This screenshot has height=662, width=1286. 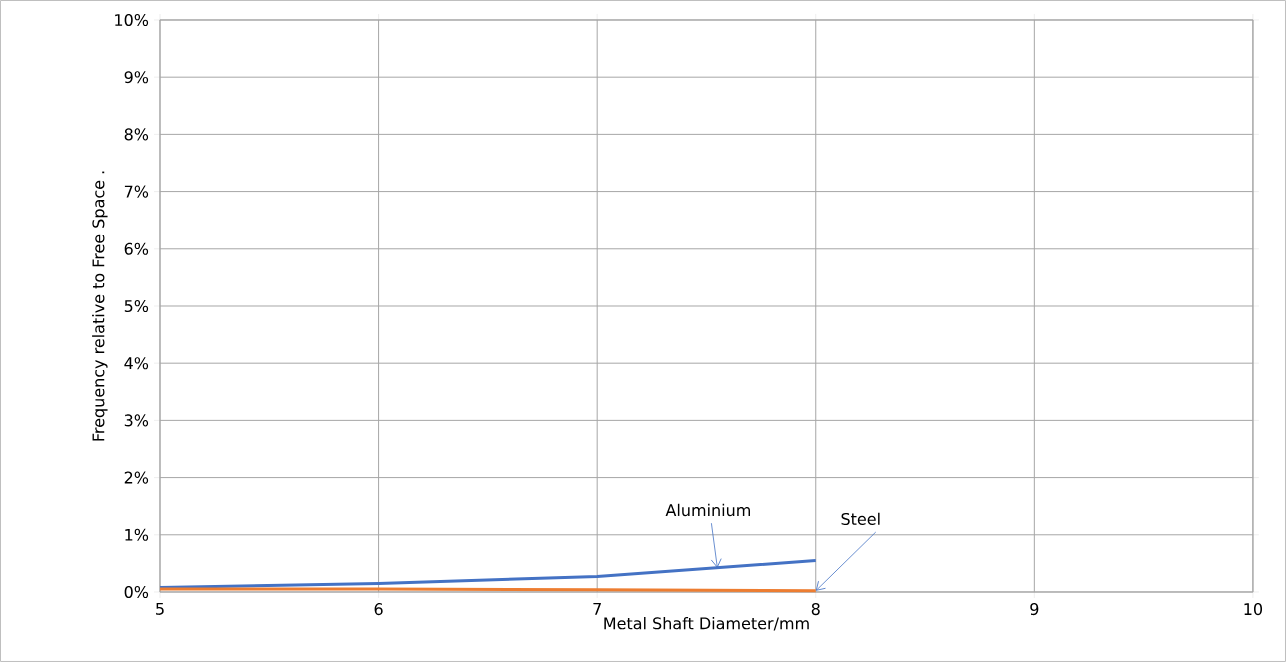 I want to click on x-axis-title: Metal Shaft Diameter/mm, so click(x=706, y=623).